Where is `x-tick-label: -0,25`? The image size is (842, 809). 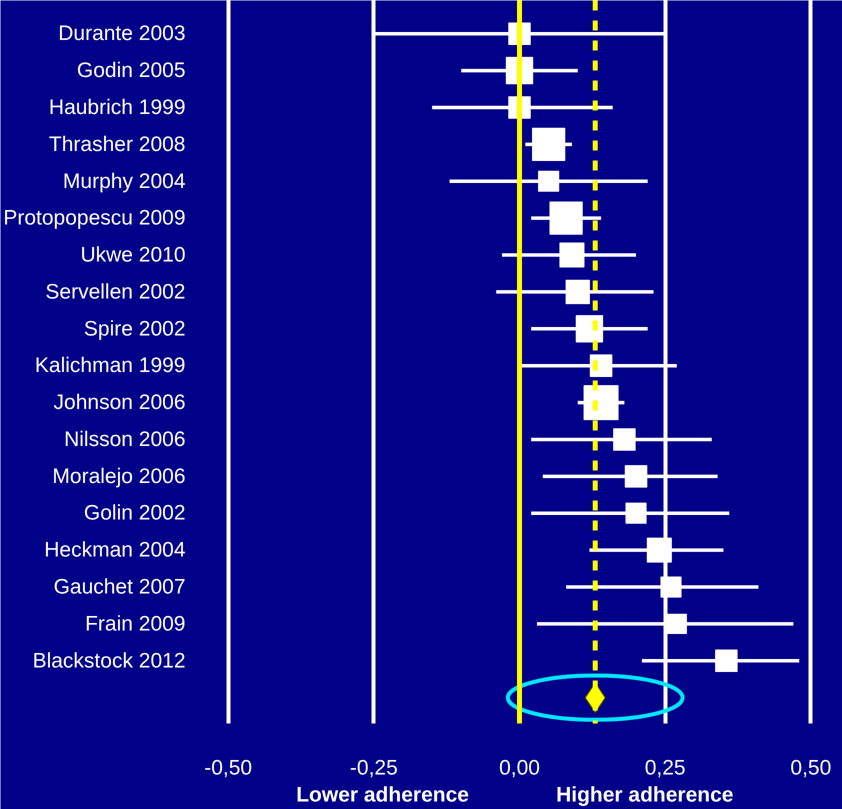 x-tick-label: -0,25 is located at coordinates (374, 768).